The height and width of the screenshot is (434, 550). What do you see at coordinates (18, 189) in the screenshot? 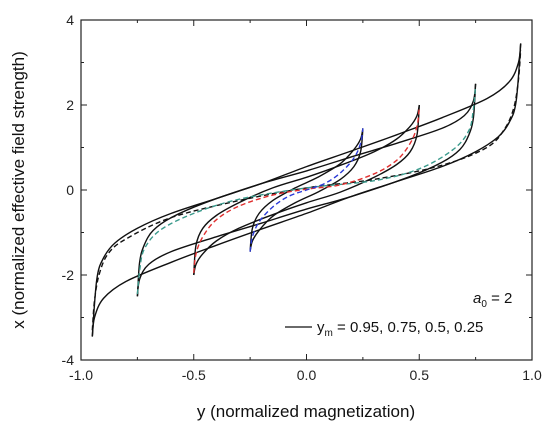
I see `y-axis-label: x (normalized effective field strength)` at bounding box center [18, 189].